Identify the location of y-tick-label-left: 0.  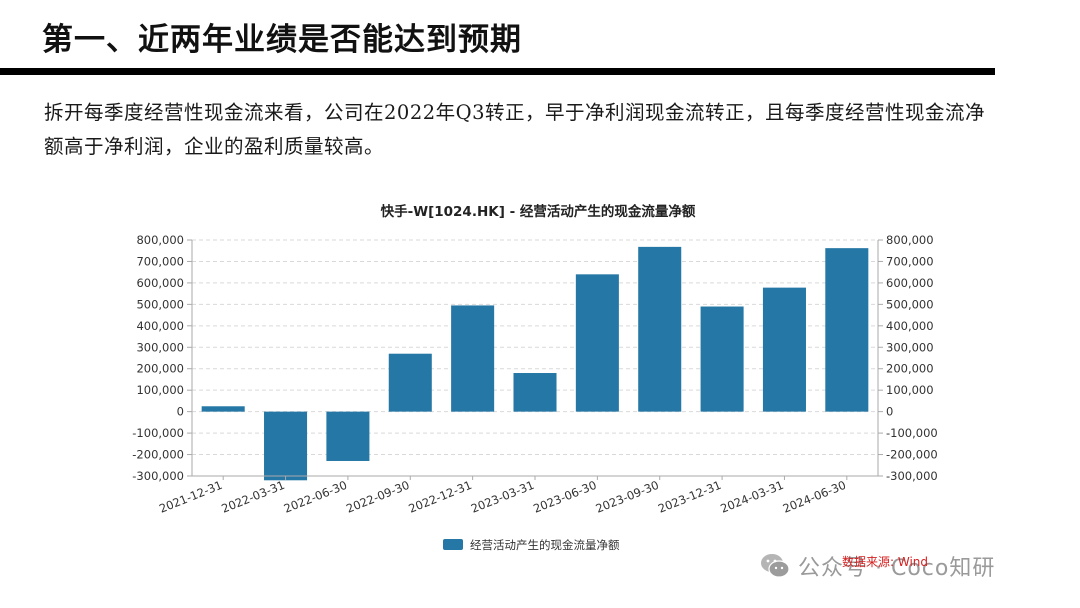
(180, 412).